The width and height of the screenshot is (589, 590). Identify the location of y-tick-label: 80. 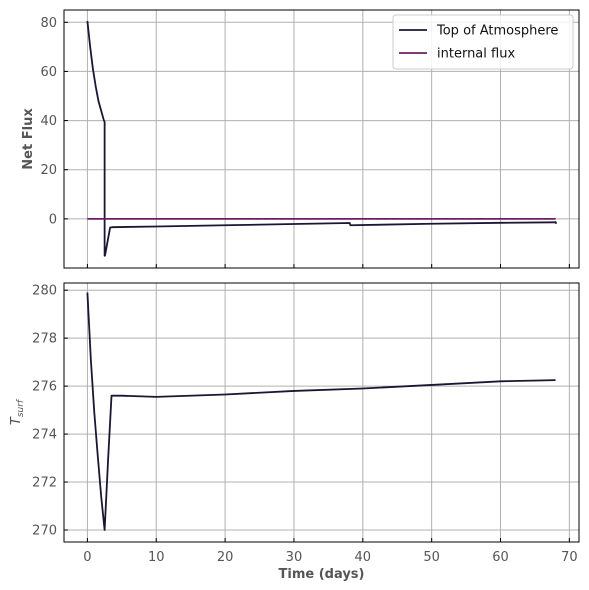
(48, 23).